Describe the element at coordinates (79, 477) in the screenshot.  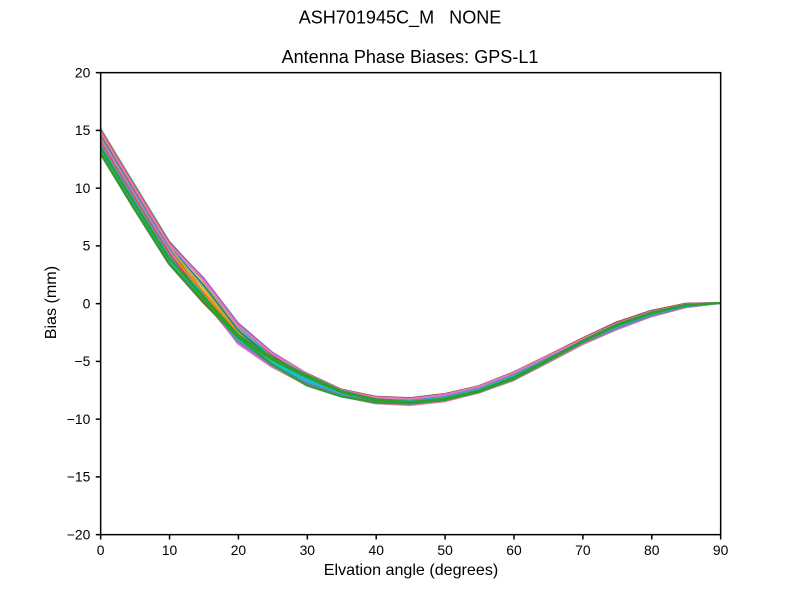
I see `svg-text: −15` at that location.